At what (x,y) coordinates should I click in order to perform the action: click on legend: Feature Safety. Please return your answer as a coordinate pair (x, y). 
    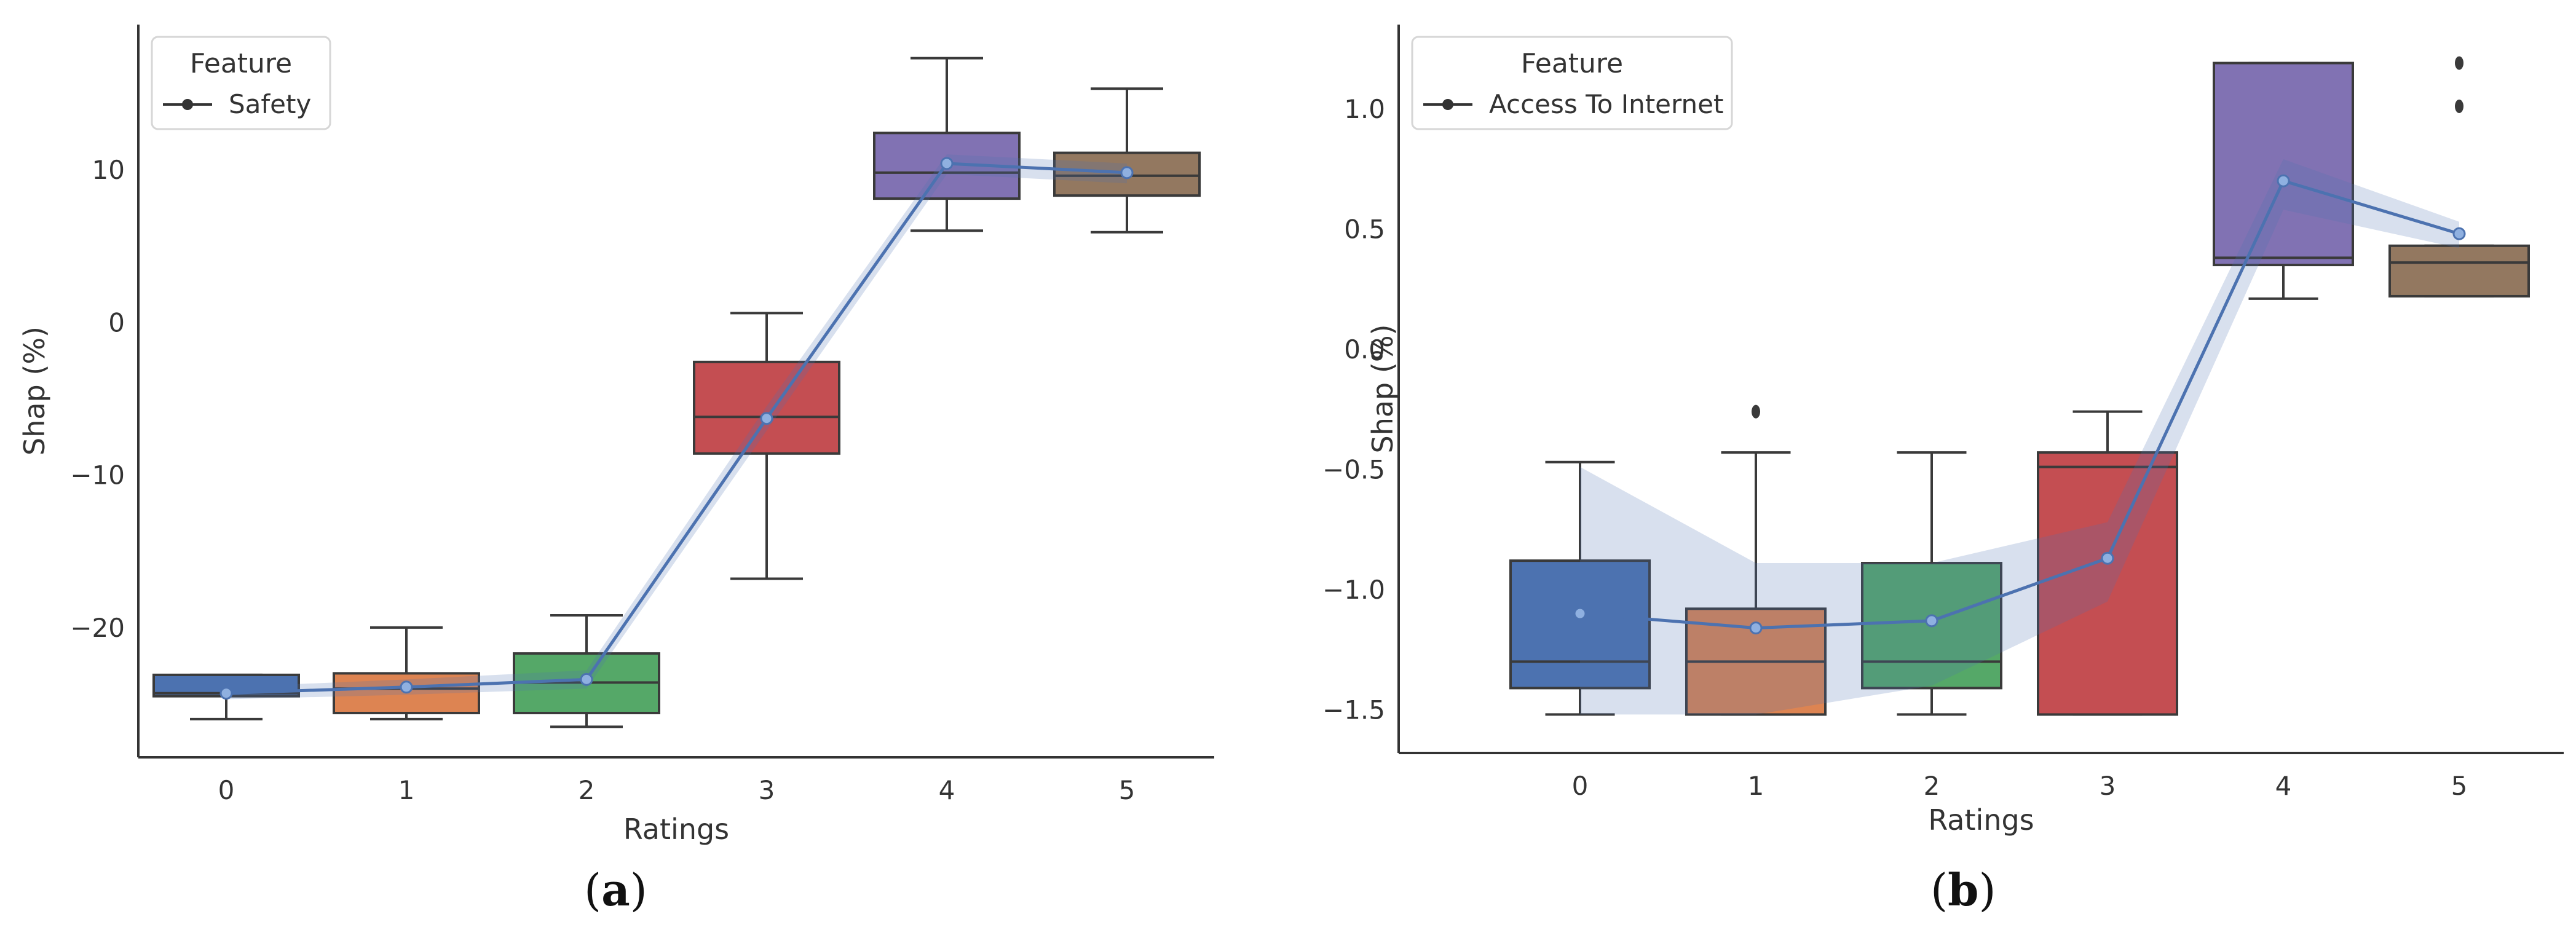
    Looking at the image, I should click on (241, 83).